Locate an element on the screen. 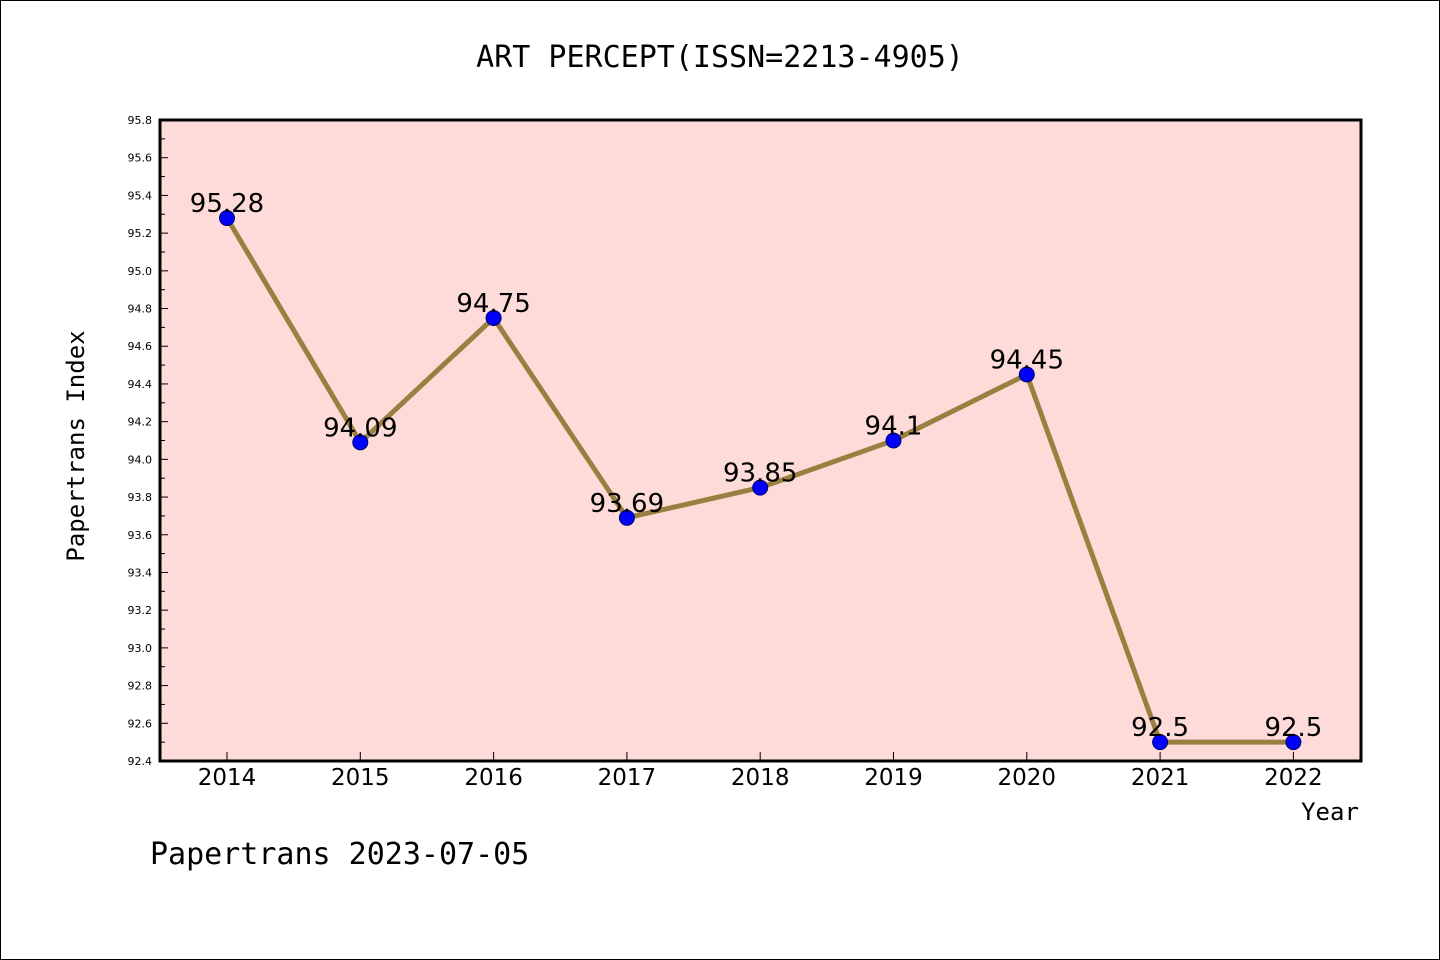 This screenshot has height=960, width=1440. y-tick-label: 93.6 is located at coordinates (140, 535).